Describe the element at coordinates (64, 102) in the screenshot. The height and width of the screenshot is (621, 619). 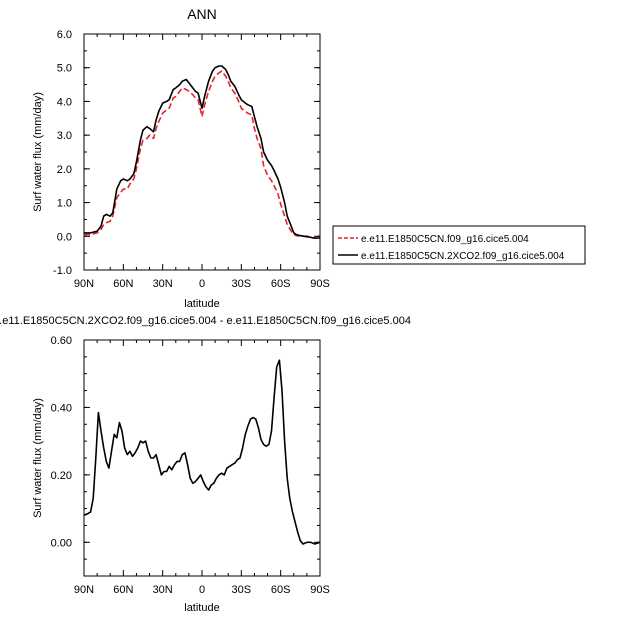
I see `y-tick-label: 4.0` at that location.